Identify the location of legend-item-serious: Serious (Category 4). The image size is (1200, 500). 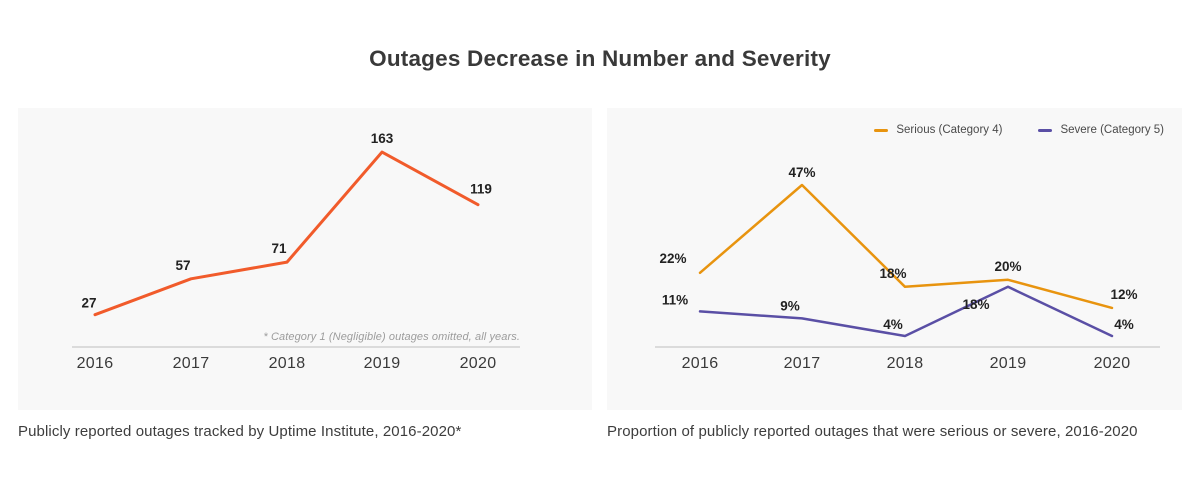
(938, 130).